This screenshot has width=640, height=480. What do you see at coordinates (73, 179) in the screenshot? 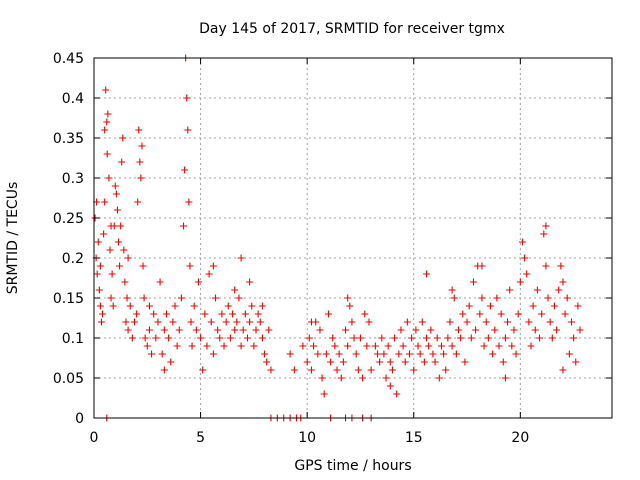
I see `y-tick-label: 0.3` at bounding box center [73, 179].